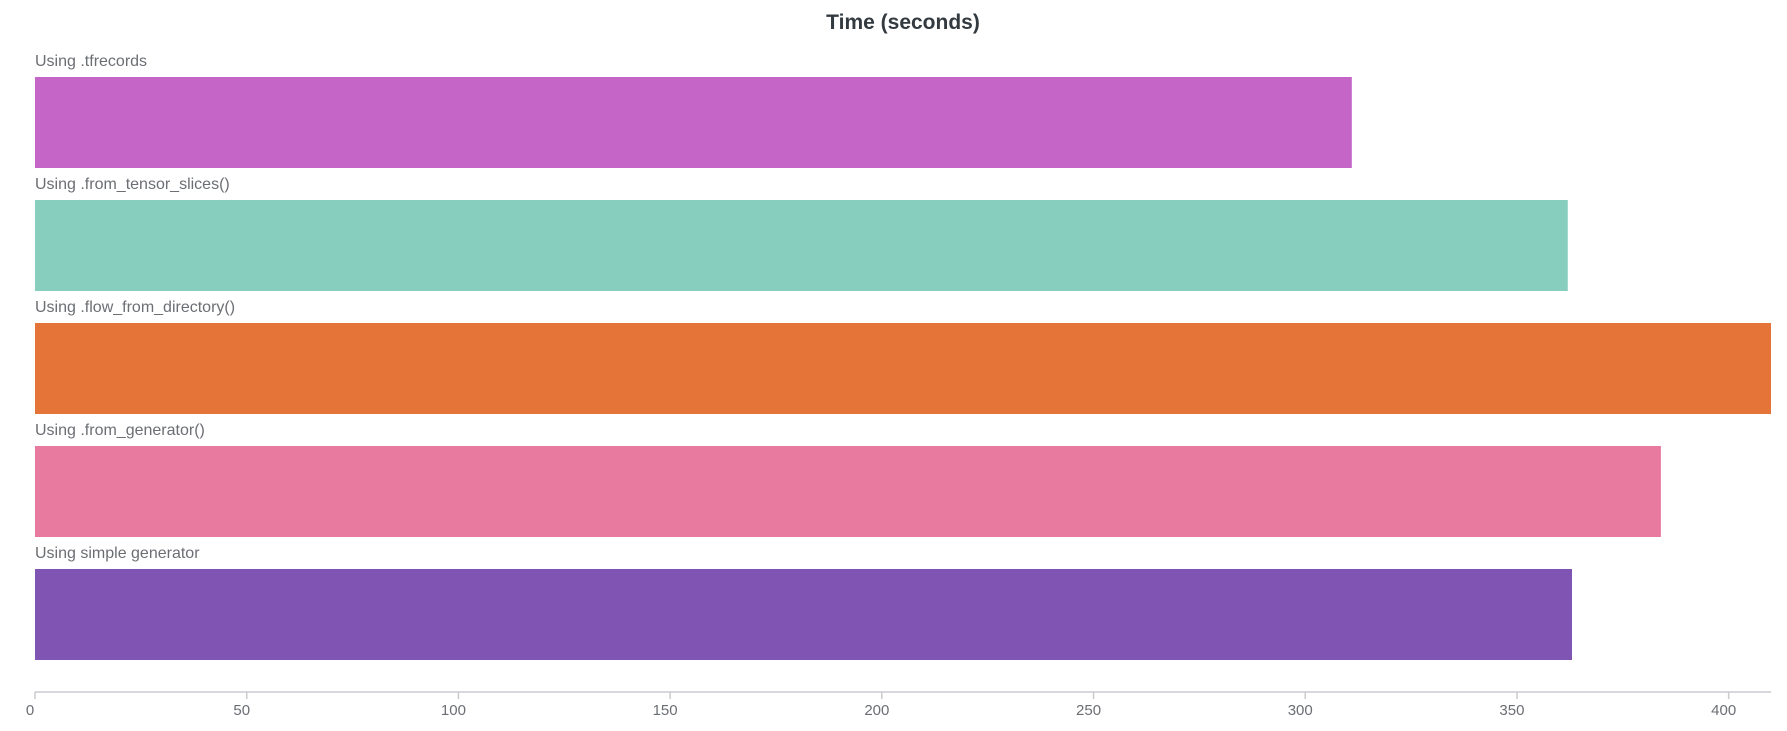  Describe the element at coordinates (903, 22) in the screenshot. I see `chart-title: Time (seconds)` at that location.